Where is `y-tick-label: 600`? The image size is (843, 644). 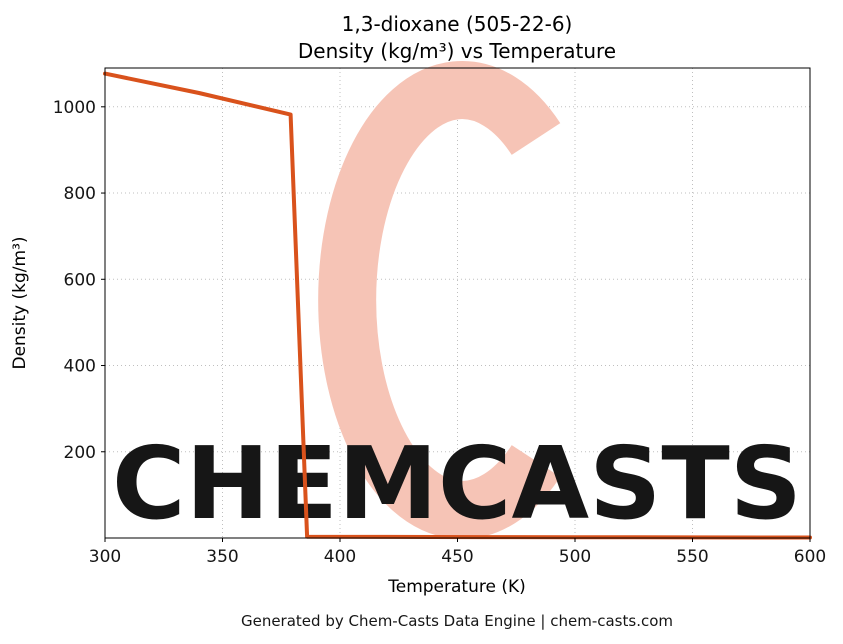
y-tick-label: 600 is located at coordinates (80, 280).